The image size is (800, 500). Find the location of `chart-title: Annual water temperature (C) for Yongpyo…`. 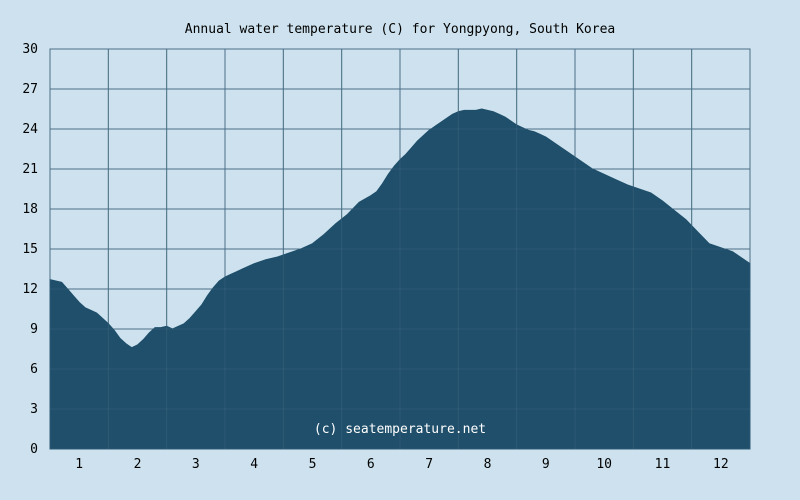

chart-title: Annual water temperature (C) for Yongpyo… is located at coordinates (400, 29).